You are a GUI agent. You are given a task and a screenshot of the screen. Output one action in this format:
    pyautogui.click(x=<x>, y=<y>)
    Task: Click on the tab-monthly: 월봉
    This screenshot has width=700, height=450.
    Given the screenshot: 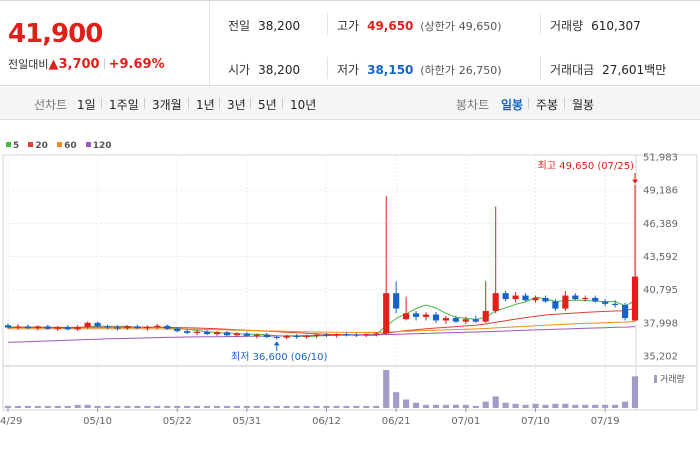 What is the action you would take?
    pyautogui.click(x=583, y=105)
    